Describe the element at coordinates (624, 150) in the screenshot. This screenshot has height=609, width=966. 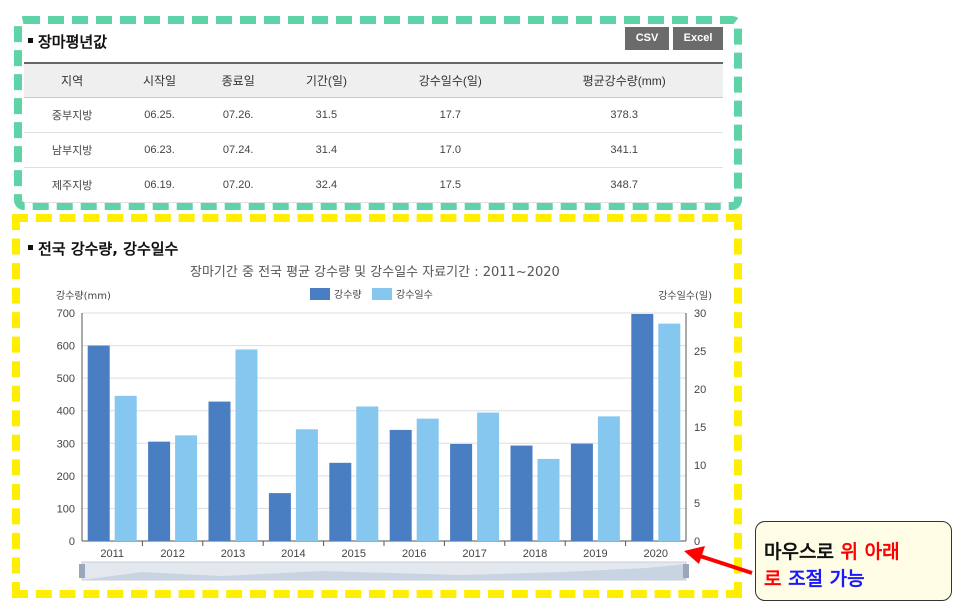
I see `table-cell: 341.1` at that location.